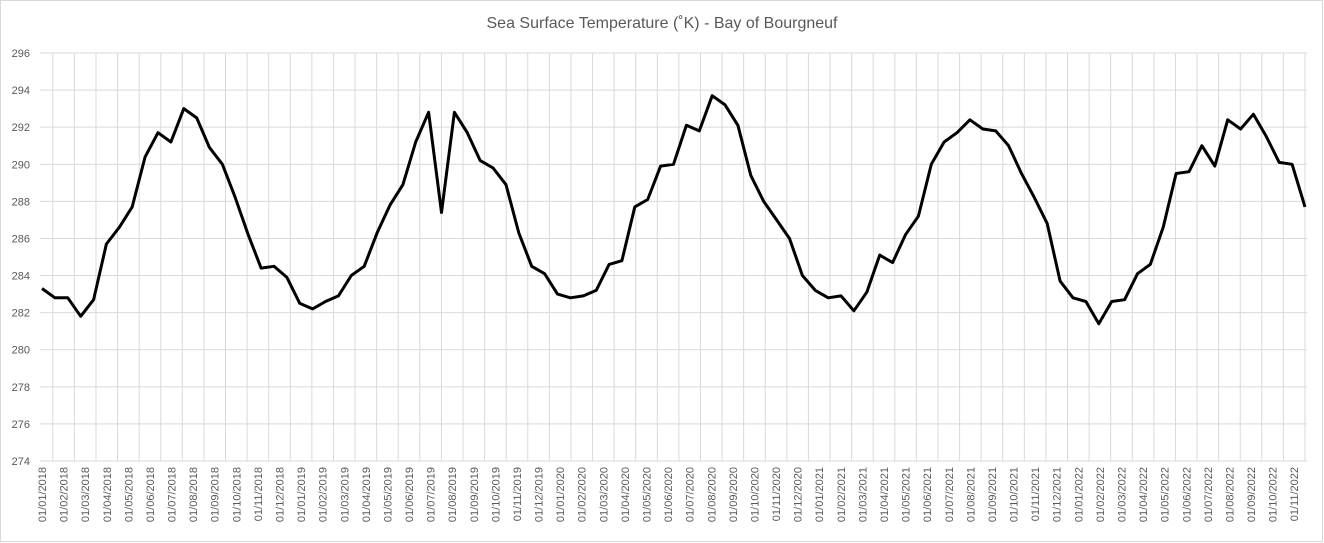  I want to click on y-tick-label: 274, so click(21, 462).